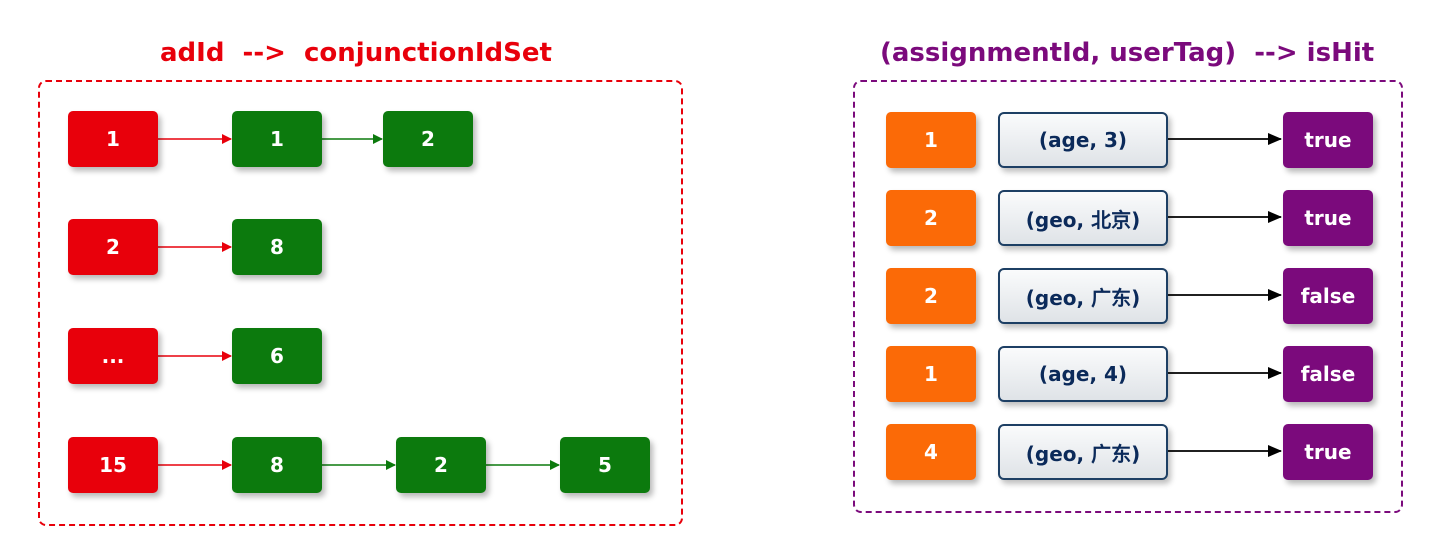  What do you see at coordinates (277, 356) in the screenshot?
I see `conjunction-id-box: 6` at bounding box center [277, 356].